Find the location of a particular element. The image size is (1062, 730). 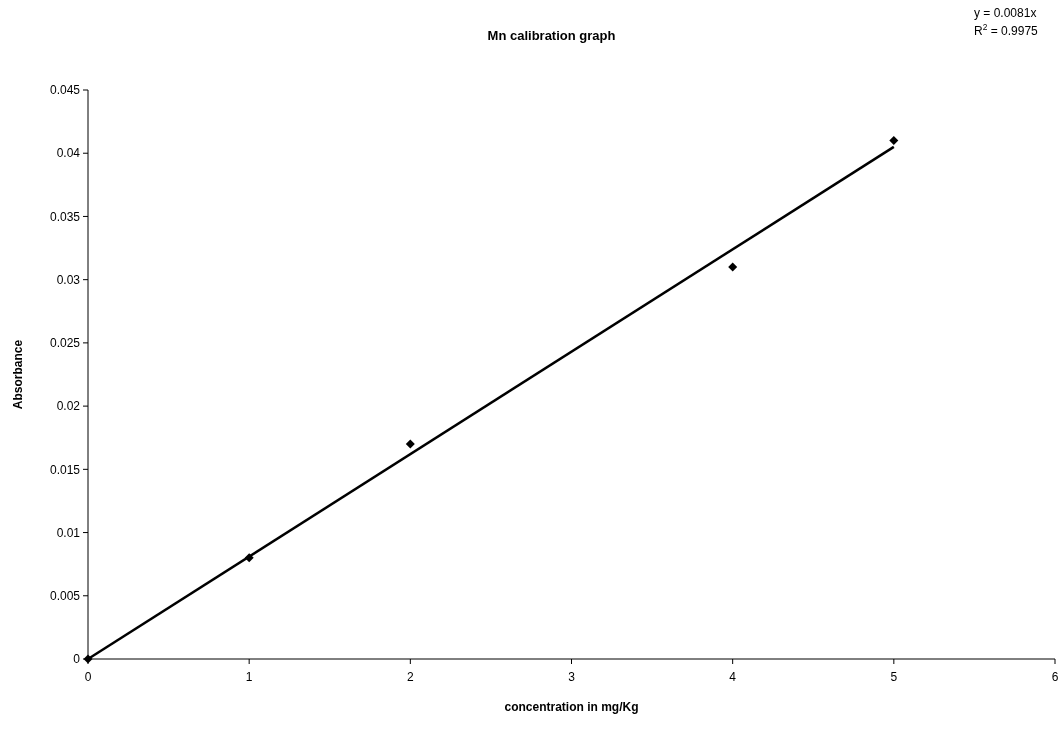

y-tick-label: 0.025 is located at coordinates (65, 343).